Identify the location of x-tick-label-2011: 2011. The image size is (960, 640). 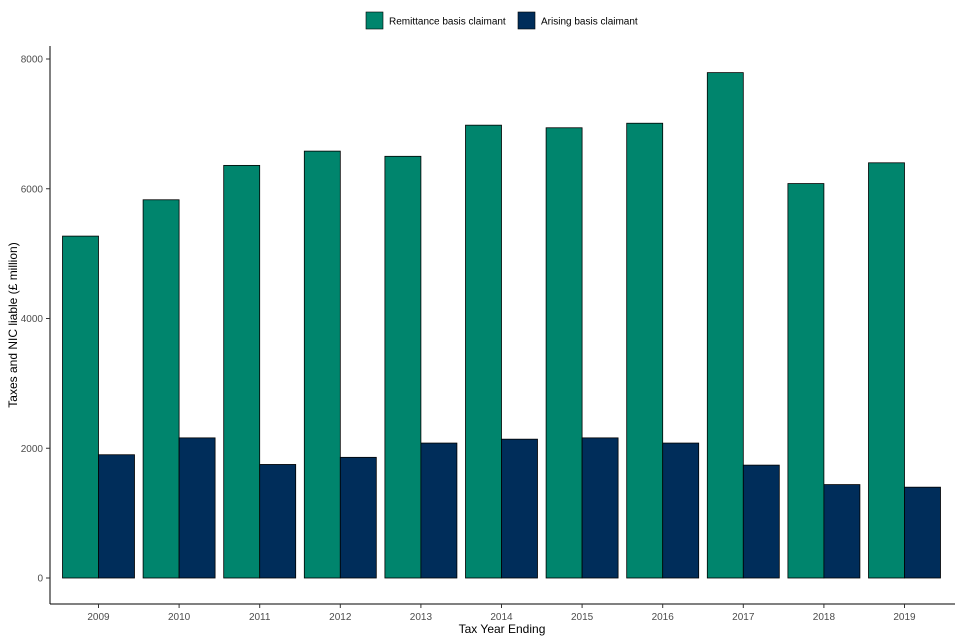
(260, 617).